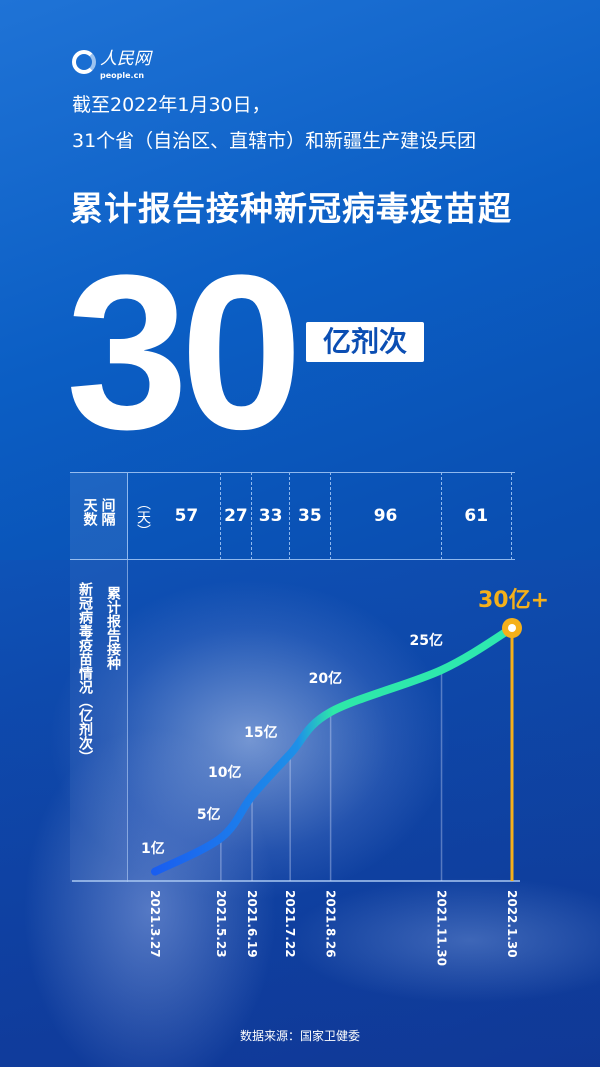 Image resolution: width=600 pixels, height=1067 pixels. What do you see at coordinates (271, 516) in the screenshot?
I see `interval-cell: 33` at bounding box center [271, 516].